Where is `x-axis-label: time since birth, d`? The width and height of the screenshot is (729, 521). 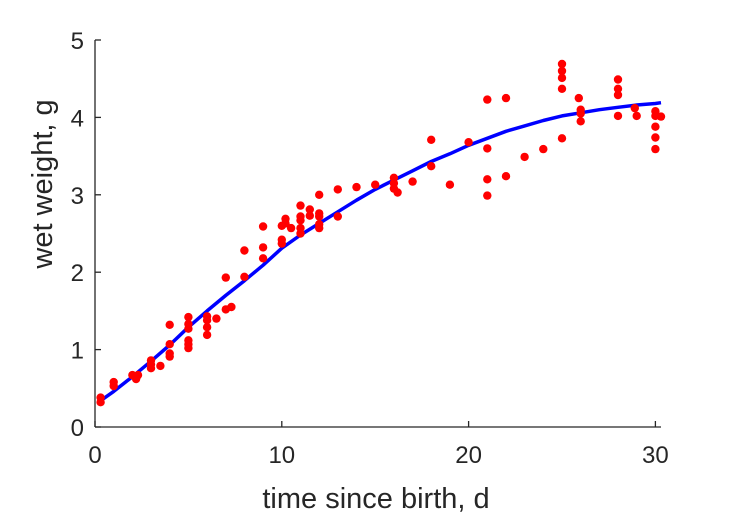
x-axis-label: time since birth, d is located at coordinates (375, 499).